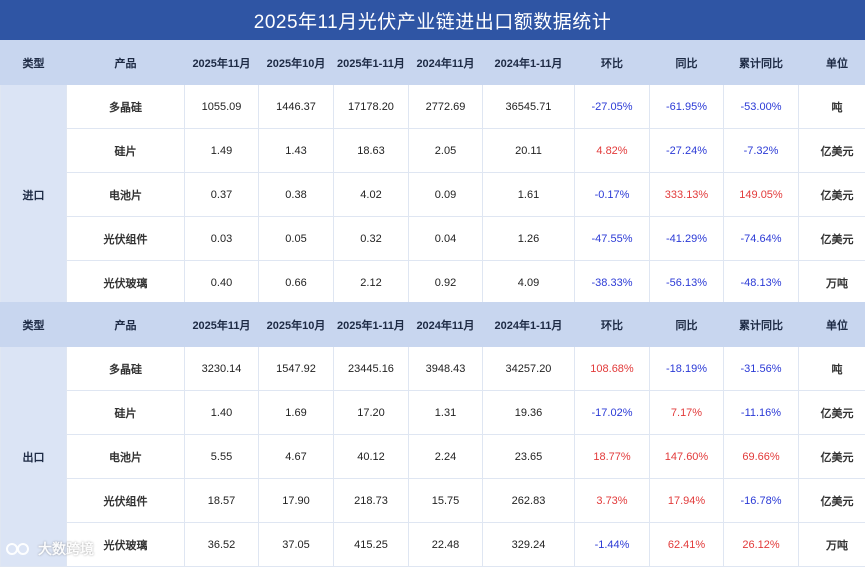  Describe the element at coordinates (761, 413) in the screenshot. I see `cum-yoy-cell: -11.16%` at that location.